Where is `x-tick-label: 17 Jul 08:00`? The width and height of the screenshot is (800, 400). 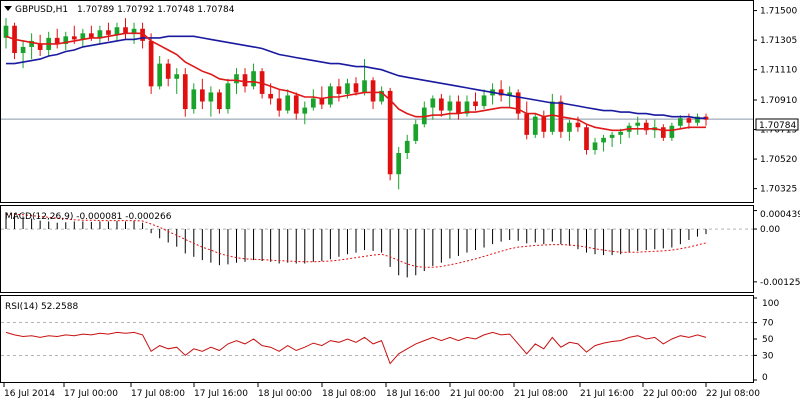
x-tick-label: 17 Jul 08:00 is located at coordinates (158, 394).